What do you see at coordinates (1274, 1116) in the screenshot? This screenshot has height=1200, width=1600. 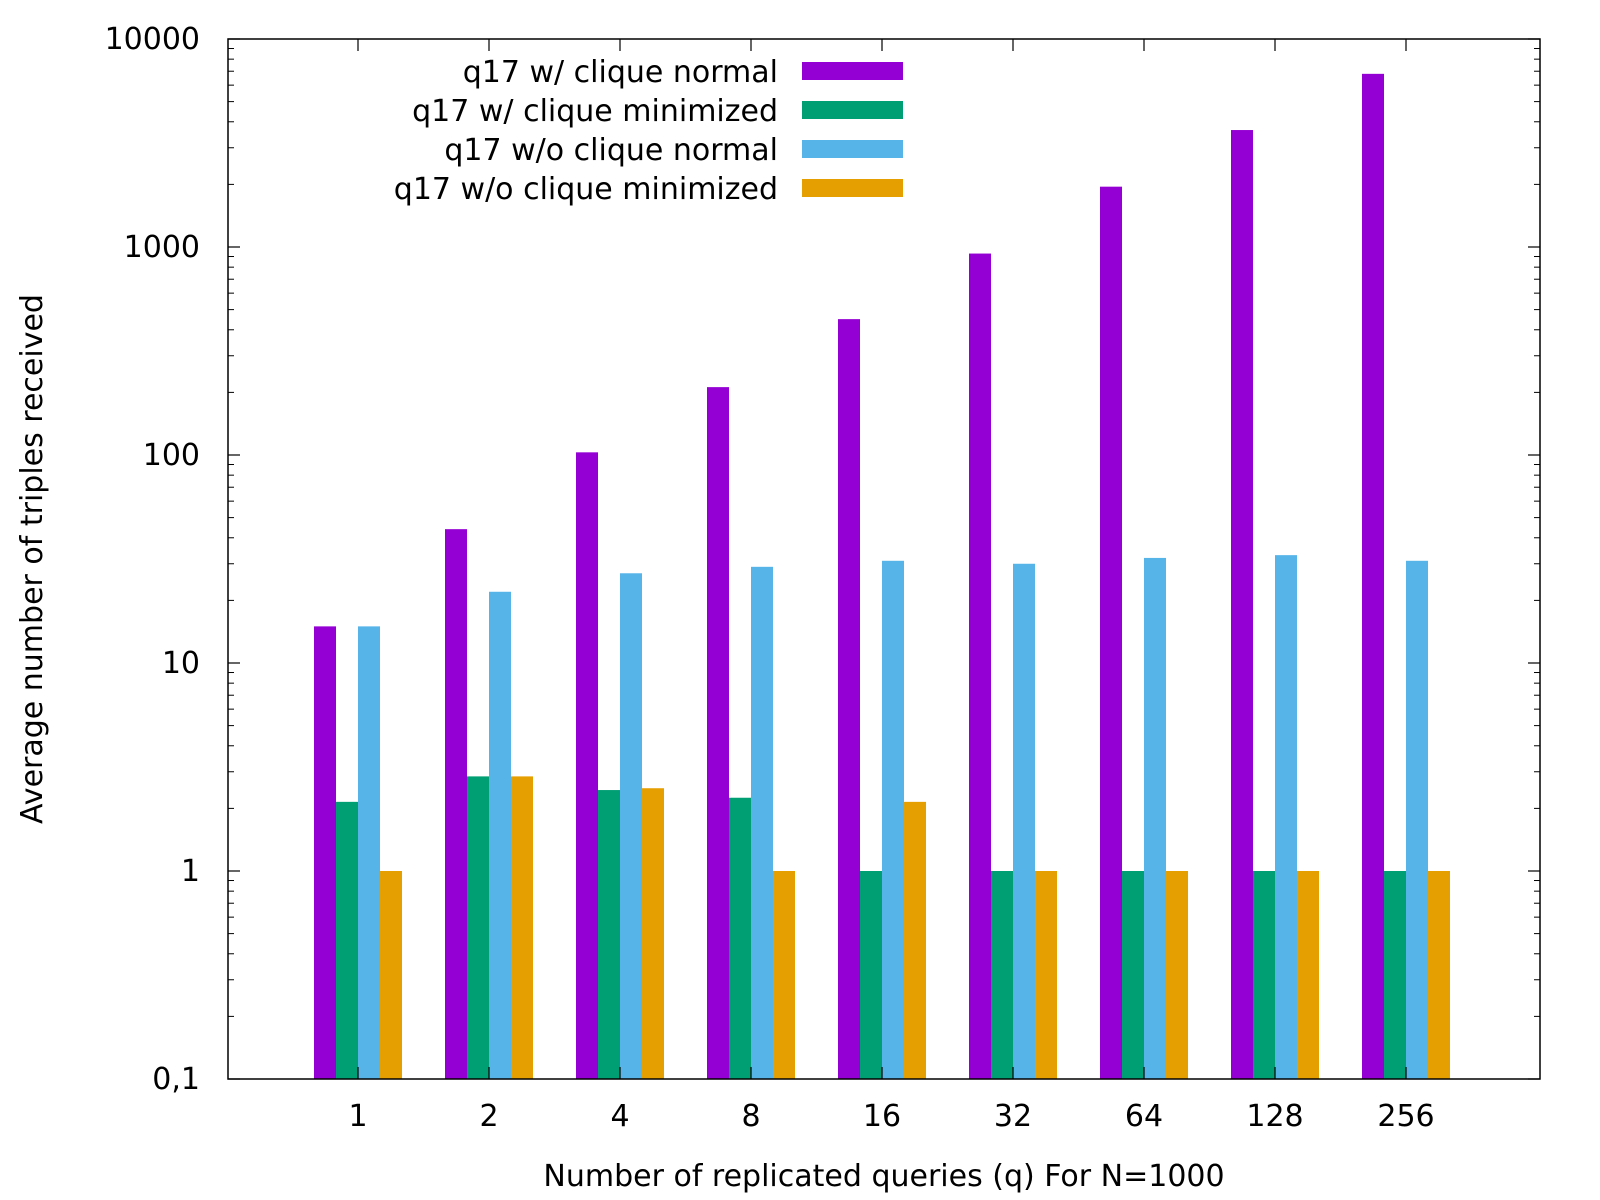 I see `x-tick-label-128: 128` at bounding box center [1274, 1116].